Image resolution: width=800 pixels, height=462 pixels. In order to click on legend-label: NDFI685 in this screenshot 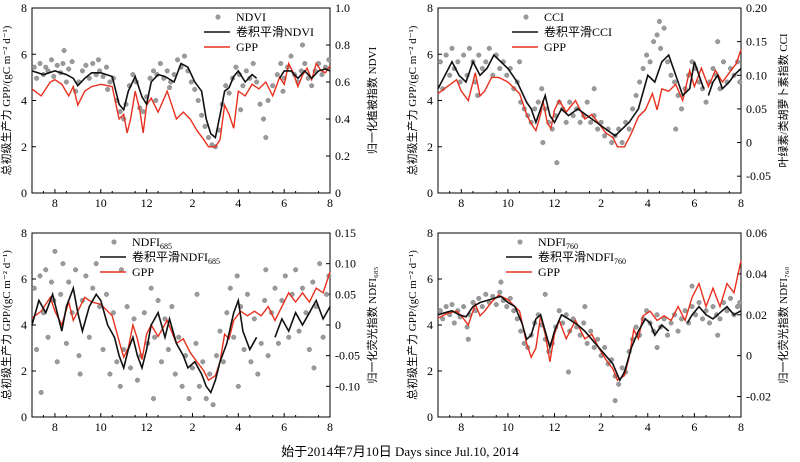, I will do `click(152, 243)`.